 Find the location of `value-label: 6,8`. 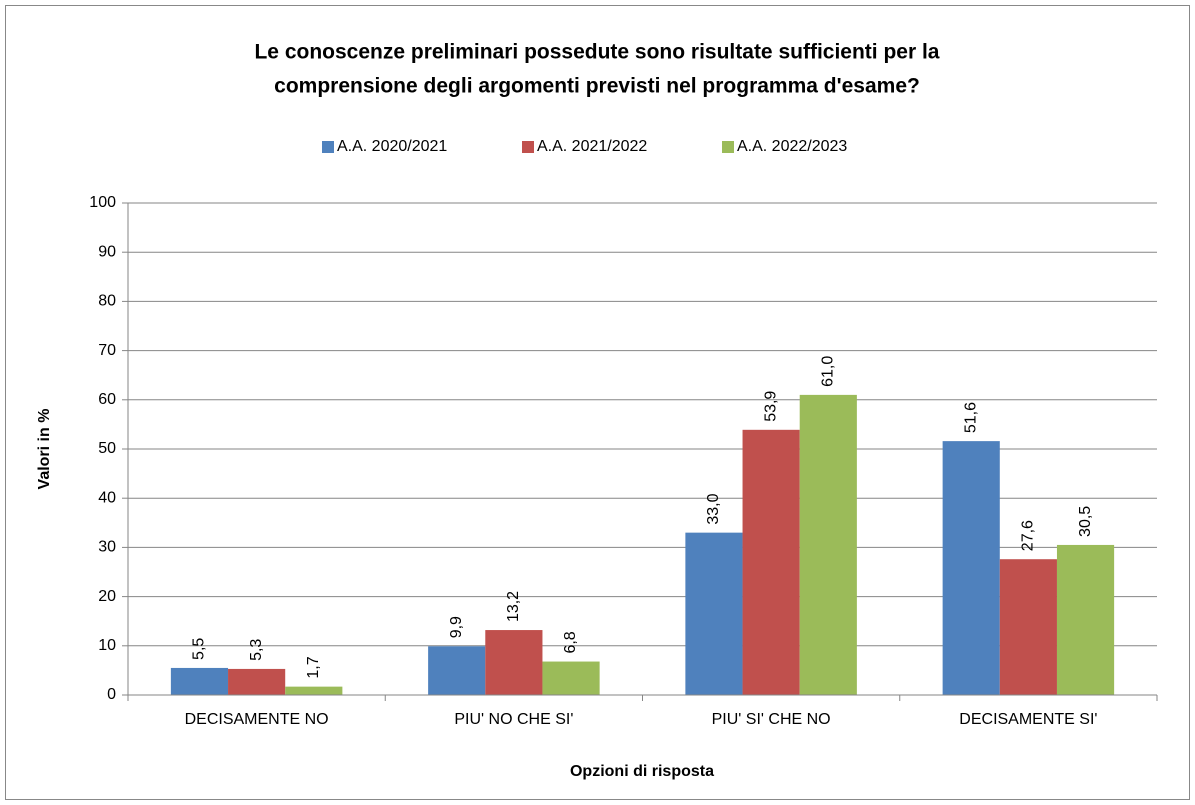

value-label: 6,8 is located at coordinates (570, 642).